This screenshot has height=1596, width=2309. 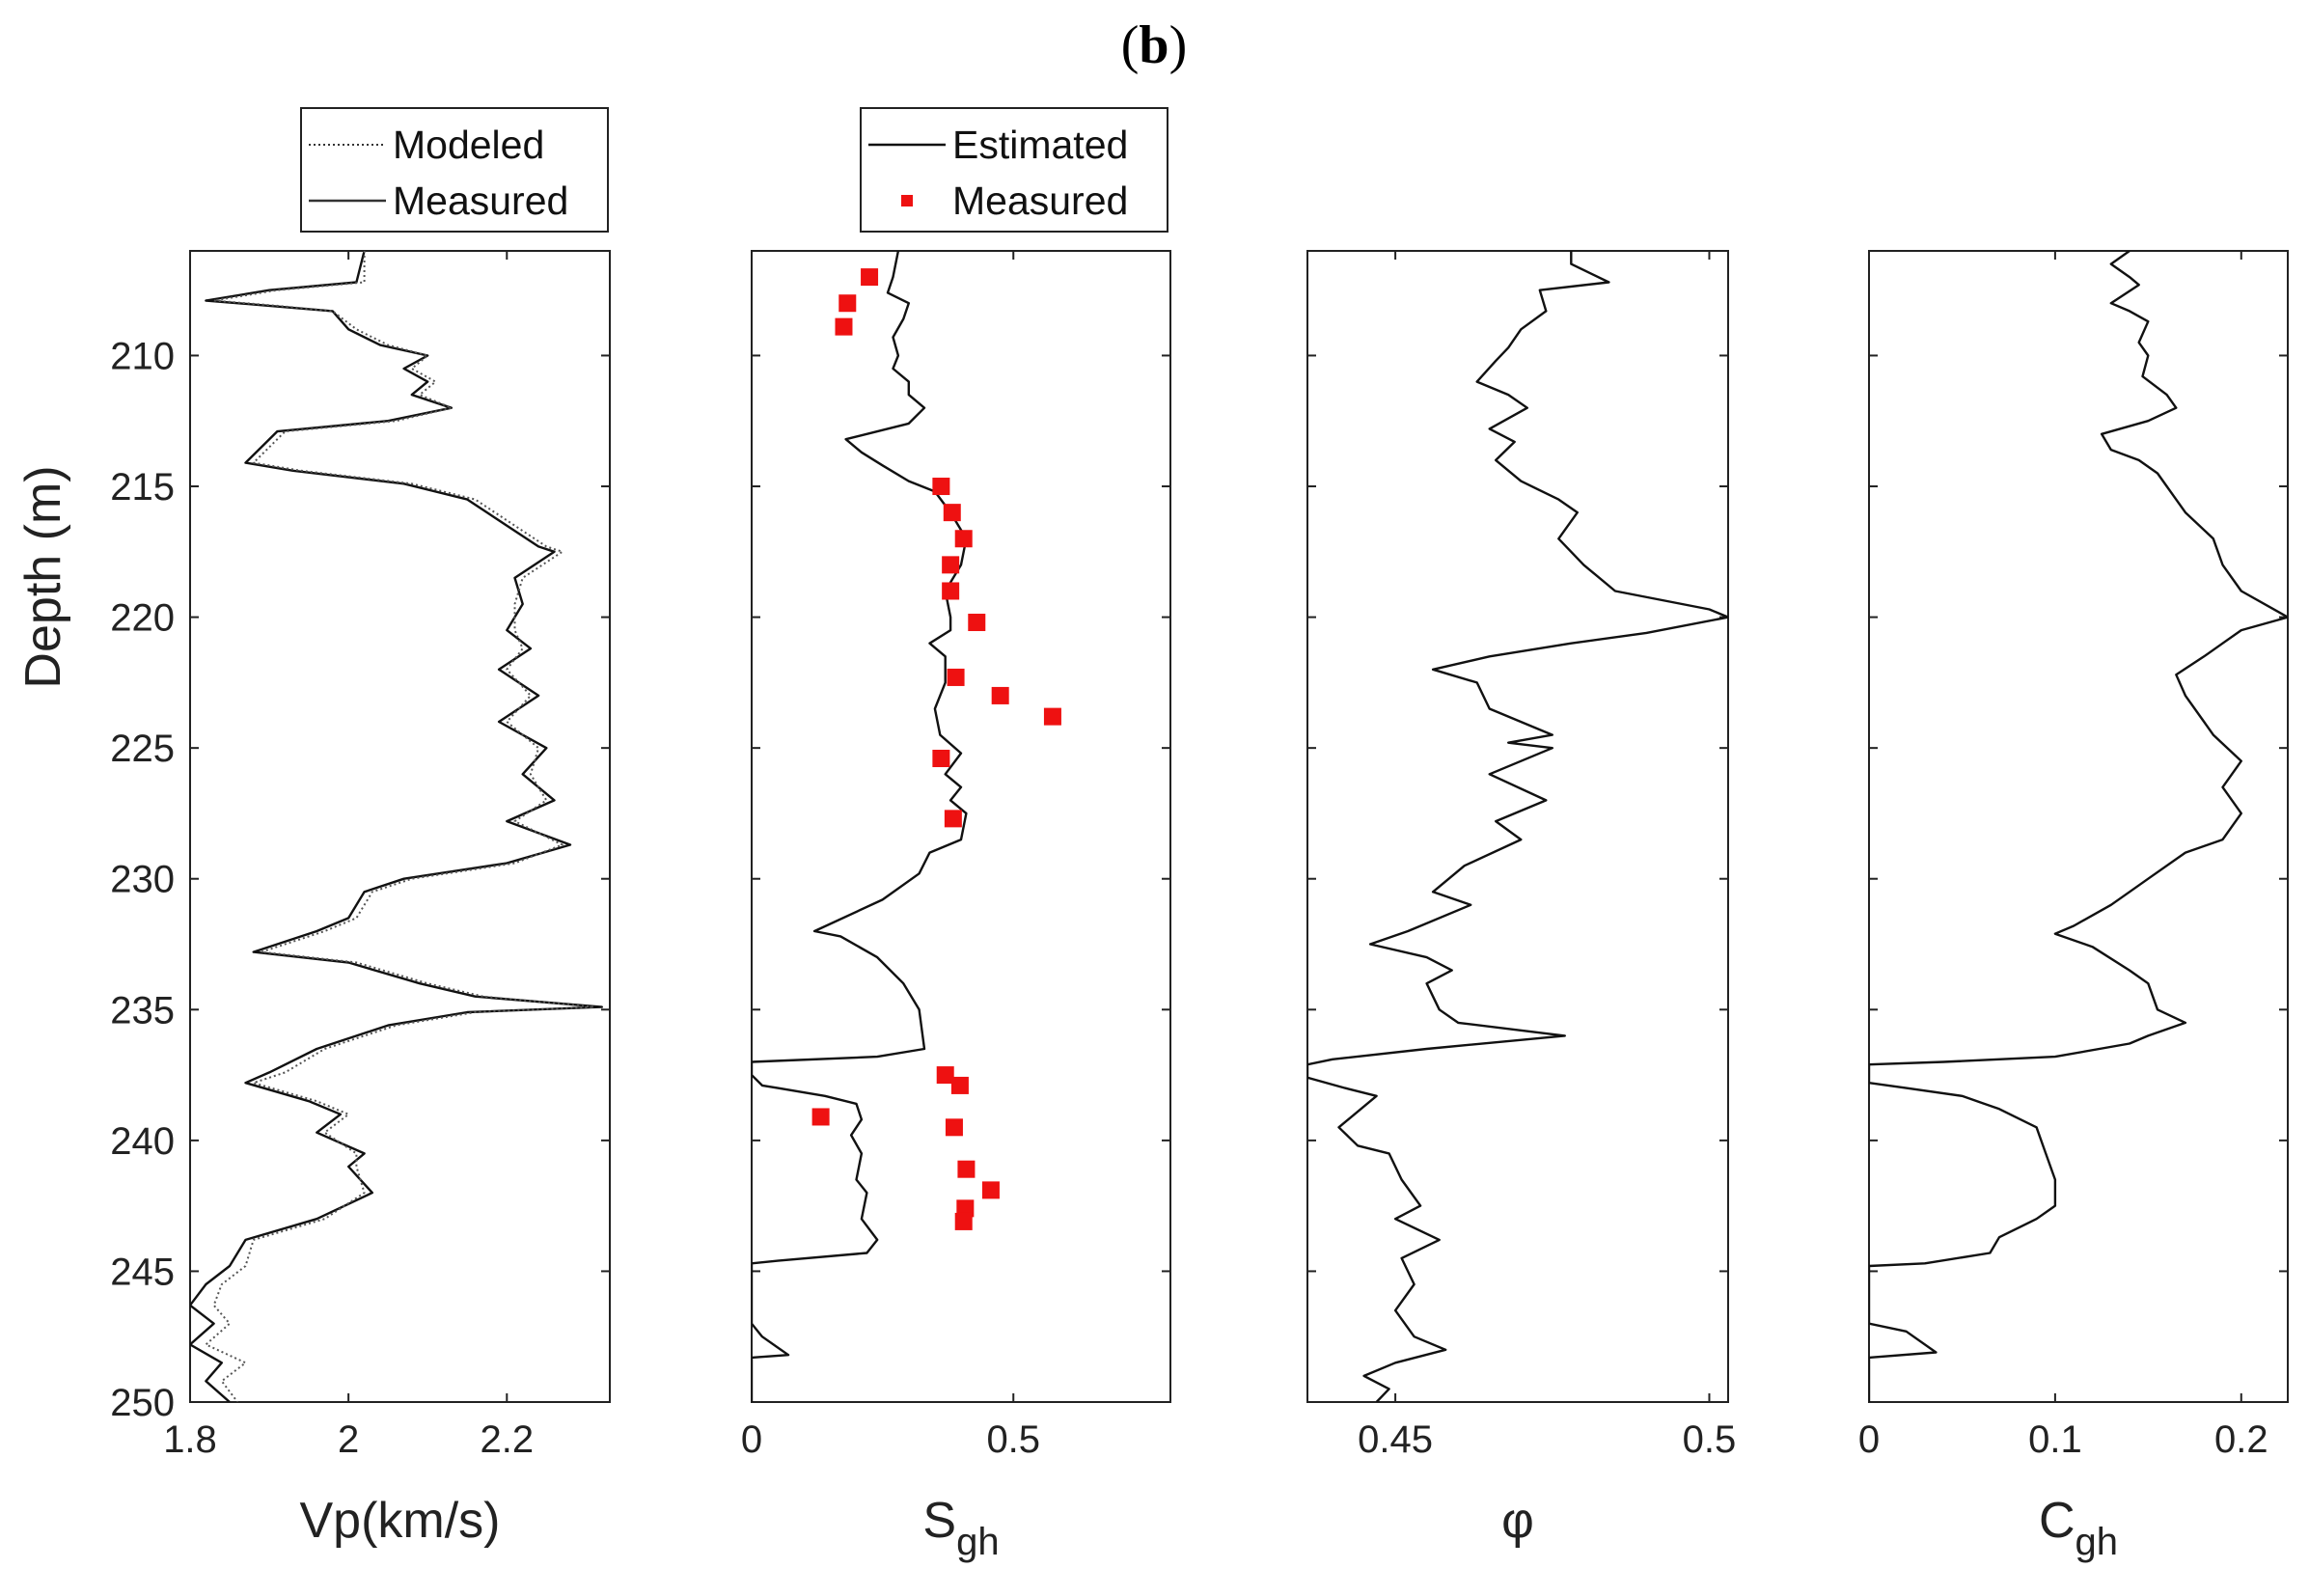 I want to click on depth-tick-label-225: 225, so click(x=143, y=749).